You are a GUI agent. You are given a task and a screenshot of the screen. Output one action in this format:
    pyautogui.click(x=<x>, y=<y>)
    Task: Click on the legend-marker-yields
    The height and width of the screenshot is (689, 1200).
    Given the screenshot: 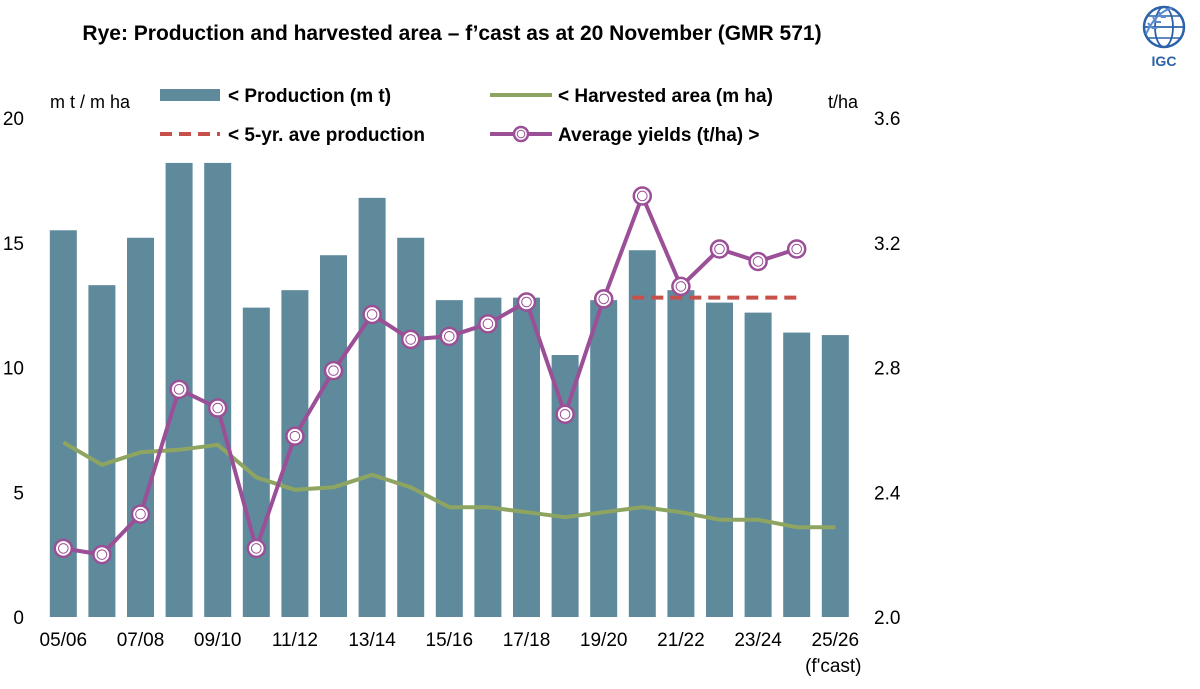 What is the action you would take?
    pyautogui.click(x=521, y=134)
    